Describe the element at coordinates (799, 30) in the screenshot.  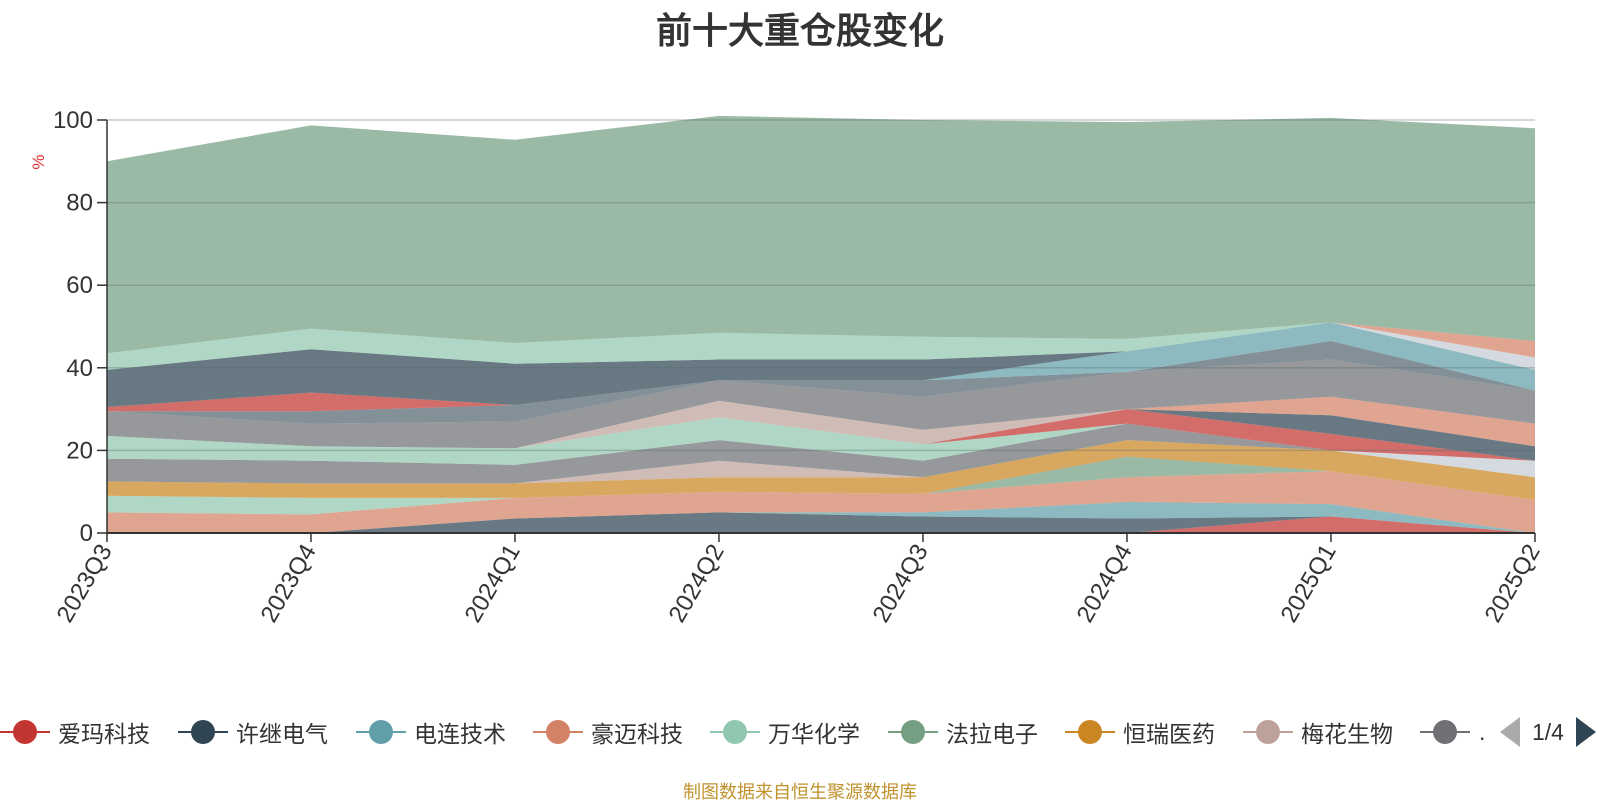
I see `chart-title: 前十大重仓股变化` at that location.